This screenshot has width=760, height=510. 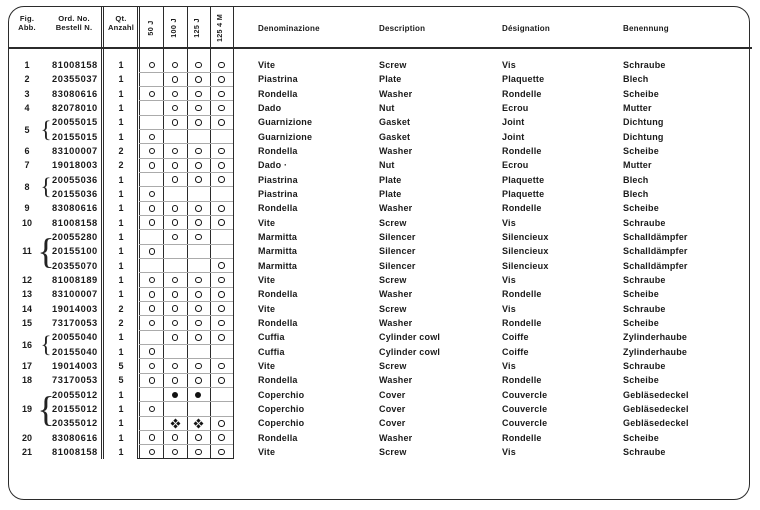 I want to click on table-row: 20 83080616 1 Rondella Washer Rondelle Scheibe, so click(x=380, y=437).